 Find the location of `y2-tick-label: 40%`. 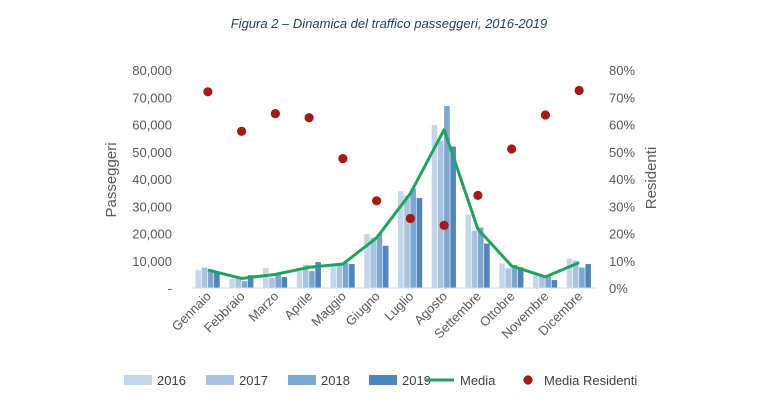

y2-tick-label: 40% is located at coordinates (622, 179).